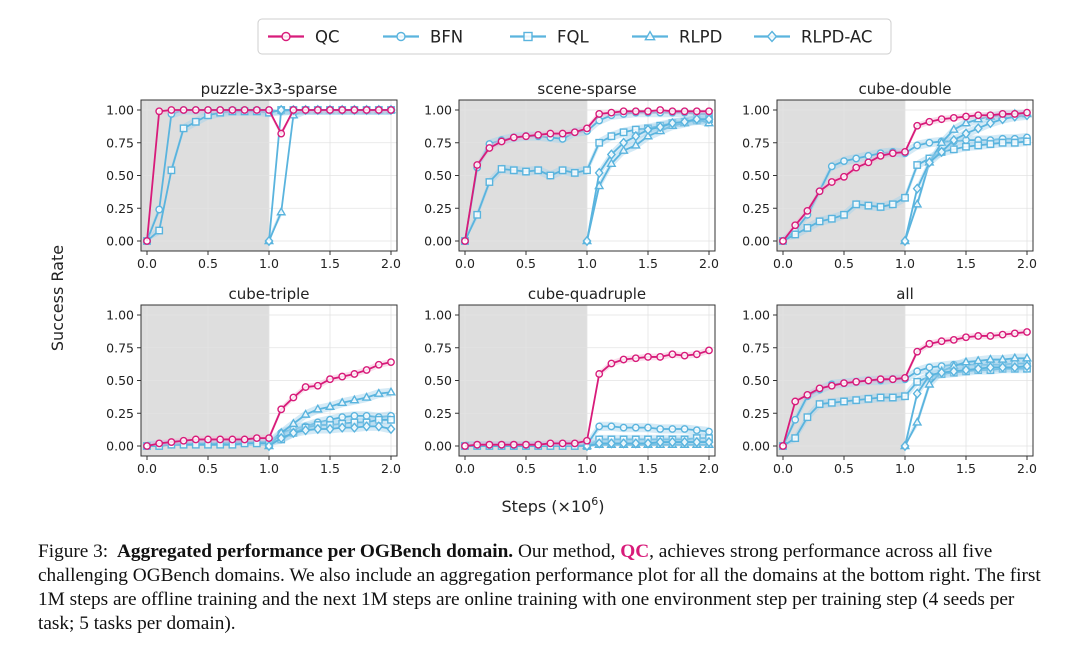 The image size is (1080, 667). Describe the element at coordinates (57, 298) in the screenshot. I see `y-axis-label: Success Rate` at that location.